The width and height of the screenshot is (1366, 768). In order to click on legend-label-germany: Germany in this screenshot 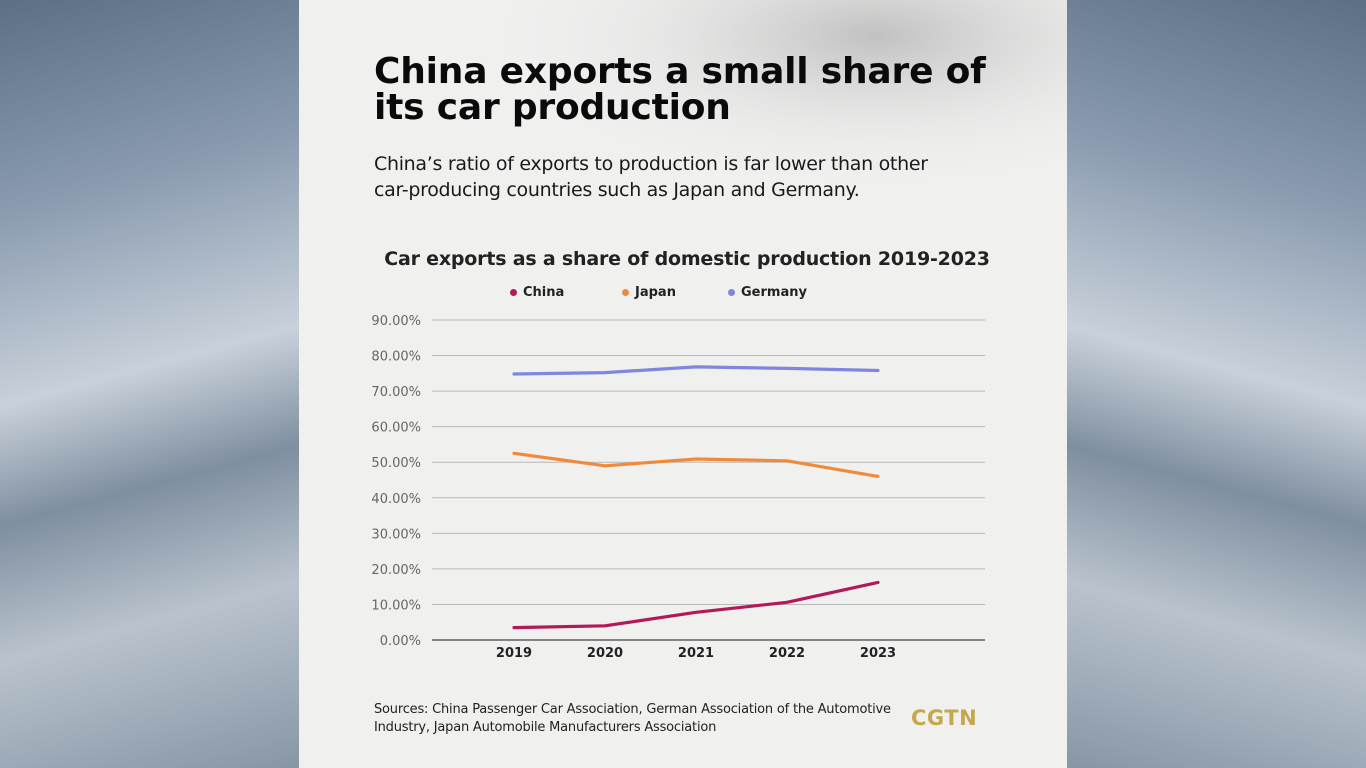, I will do `click(774, 292)`.